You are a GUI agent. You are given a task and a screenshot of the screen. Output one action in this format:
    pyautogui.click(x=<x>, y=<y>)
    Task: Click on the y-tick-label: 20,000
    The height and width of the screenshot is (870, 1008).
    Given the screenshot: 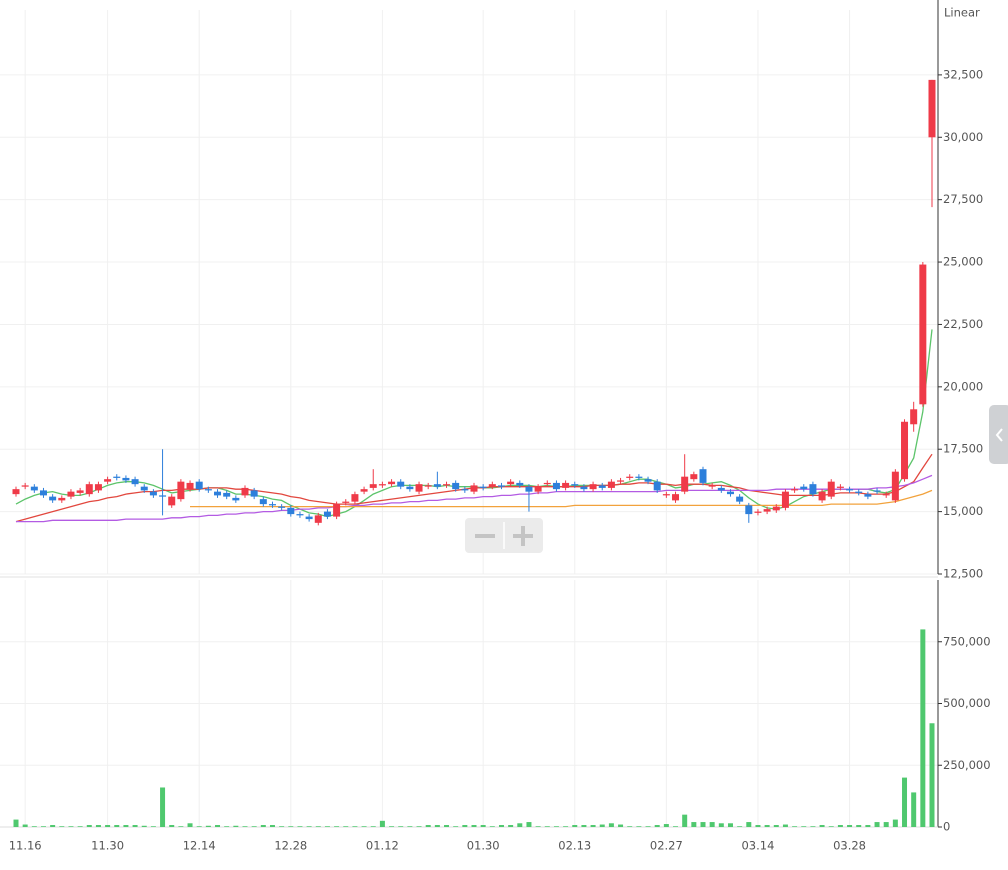 What is the action you would take?
    pyautogui.click(x=963, y=386)
    